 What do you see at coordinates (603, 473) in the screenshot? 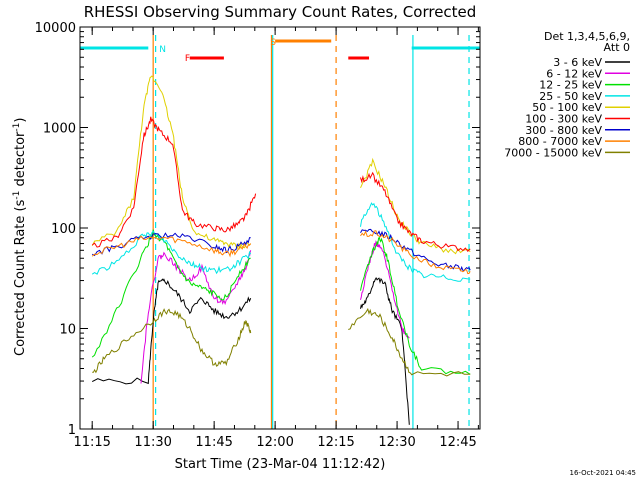
I see `timestamp: 16-Oct-2021 04:45` at bounding box center [603, 473].